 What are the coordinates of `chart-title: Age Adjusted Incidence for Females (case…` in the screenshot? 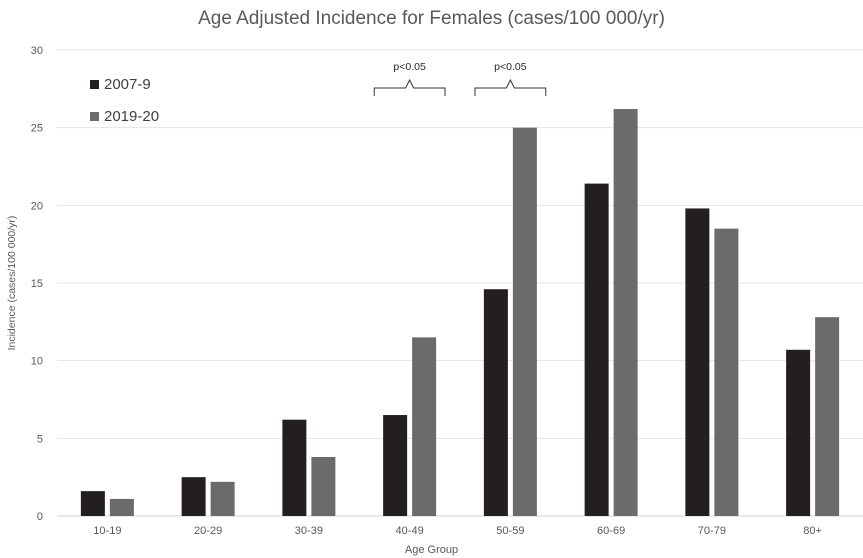 It's located at (431, 18).